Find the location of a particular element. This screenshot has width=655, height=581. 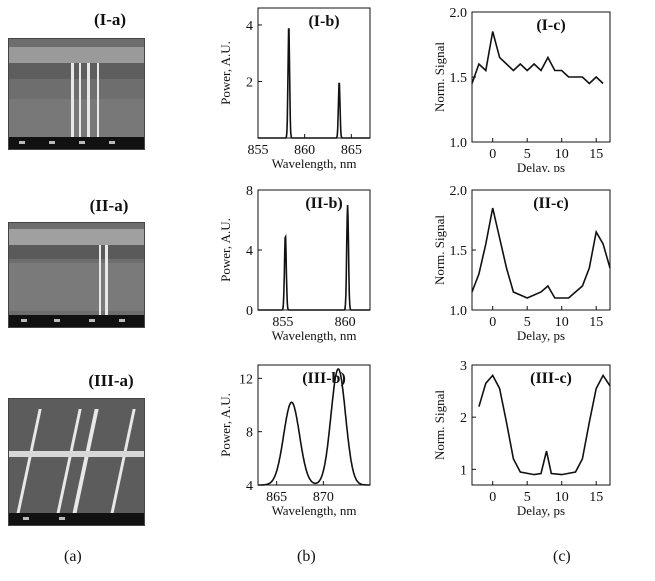

y-tick-label: 0 is located at coordinates (249, 311).